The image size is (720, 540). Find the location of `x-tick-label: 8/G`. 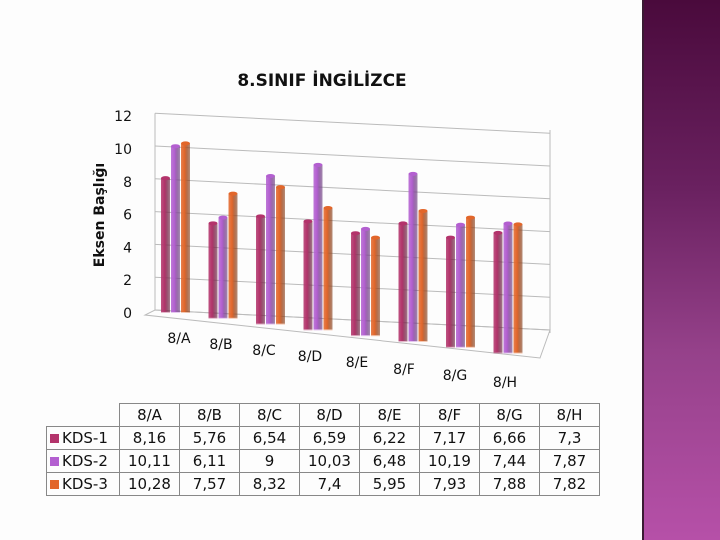

x-tick-label: 8/G is located at coordinates (455, 376).